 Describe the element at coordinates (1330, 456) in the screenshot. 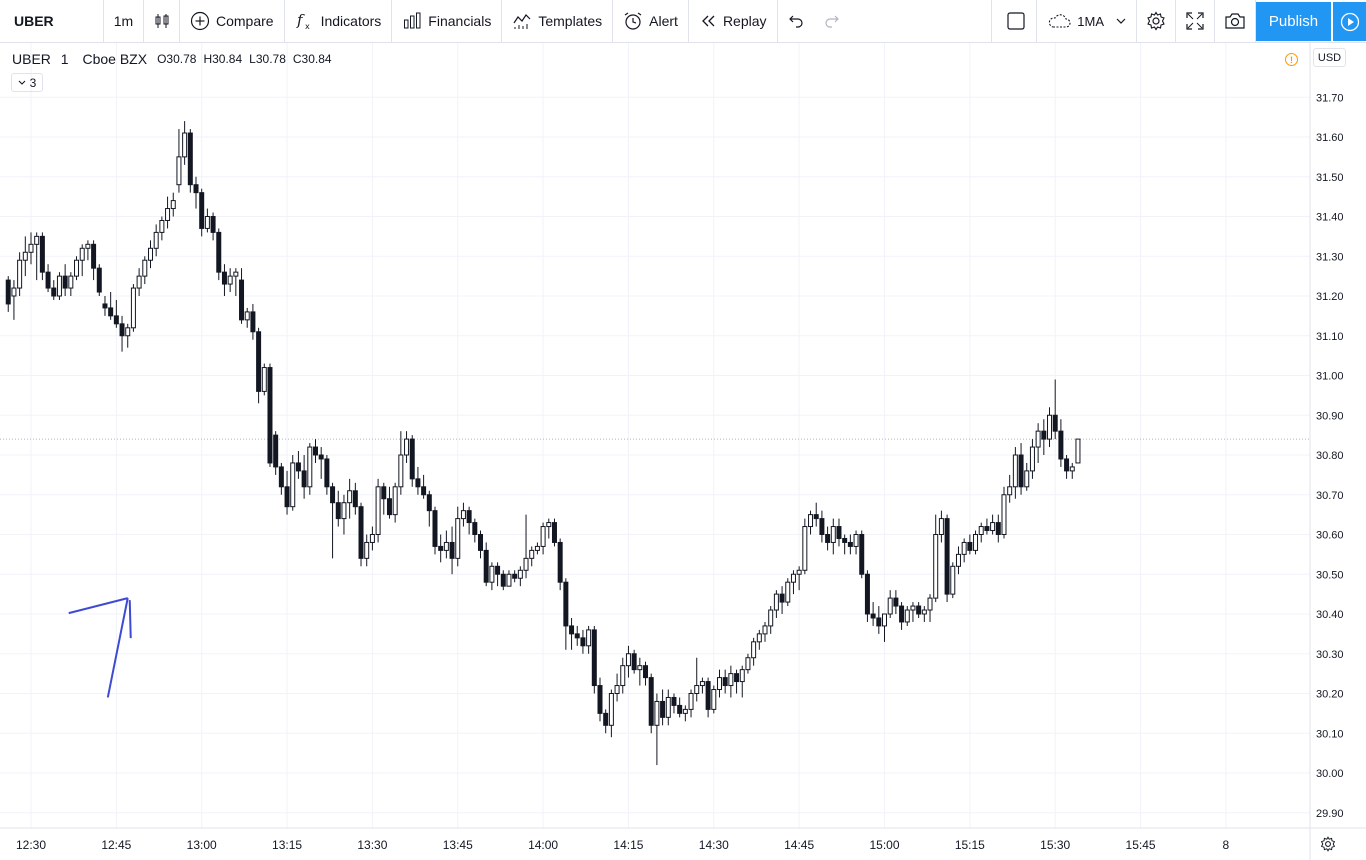

I see `price-tick-label: 30.80` at that location.